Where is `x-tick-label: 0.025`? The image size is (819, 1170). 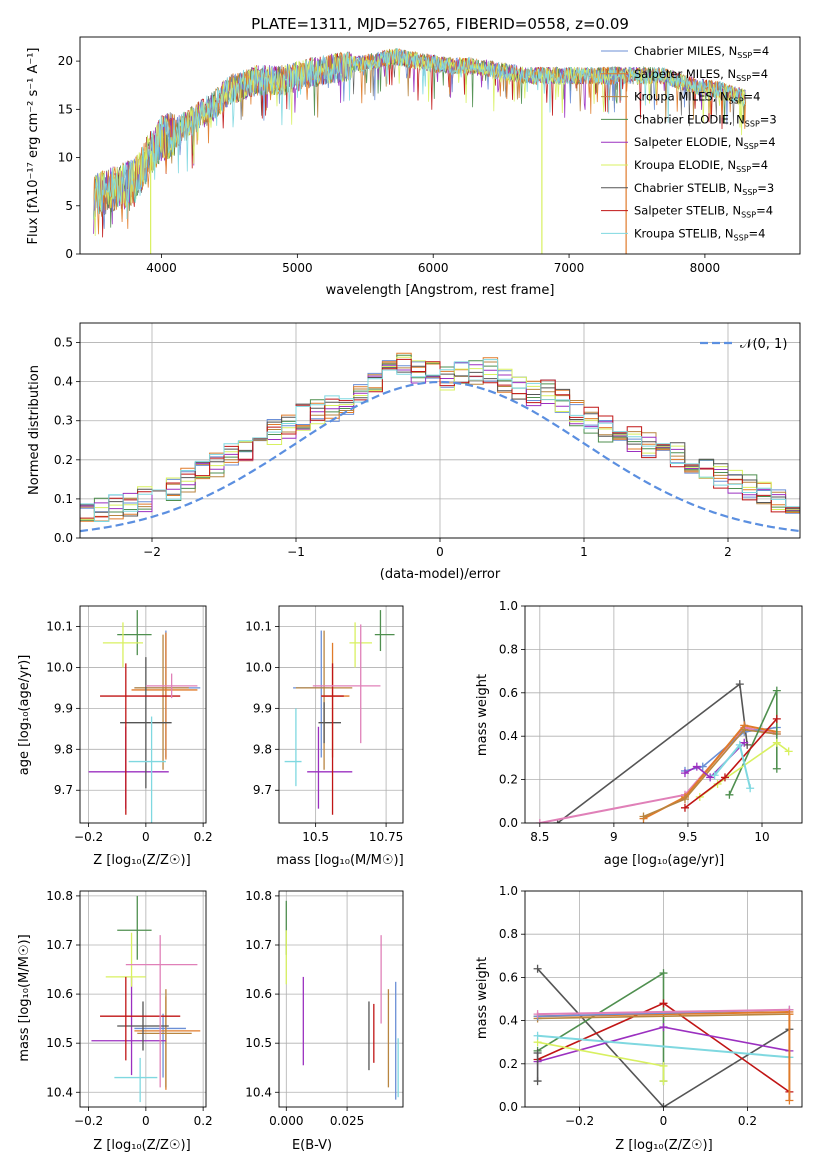
x-tick-label: 0.025 is located at coordinates (347, 1121).